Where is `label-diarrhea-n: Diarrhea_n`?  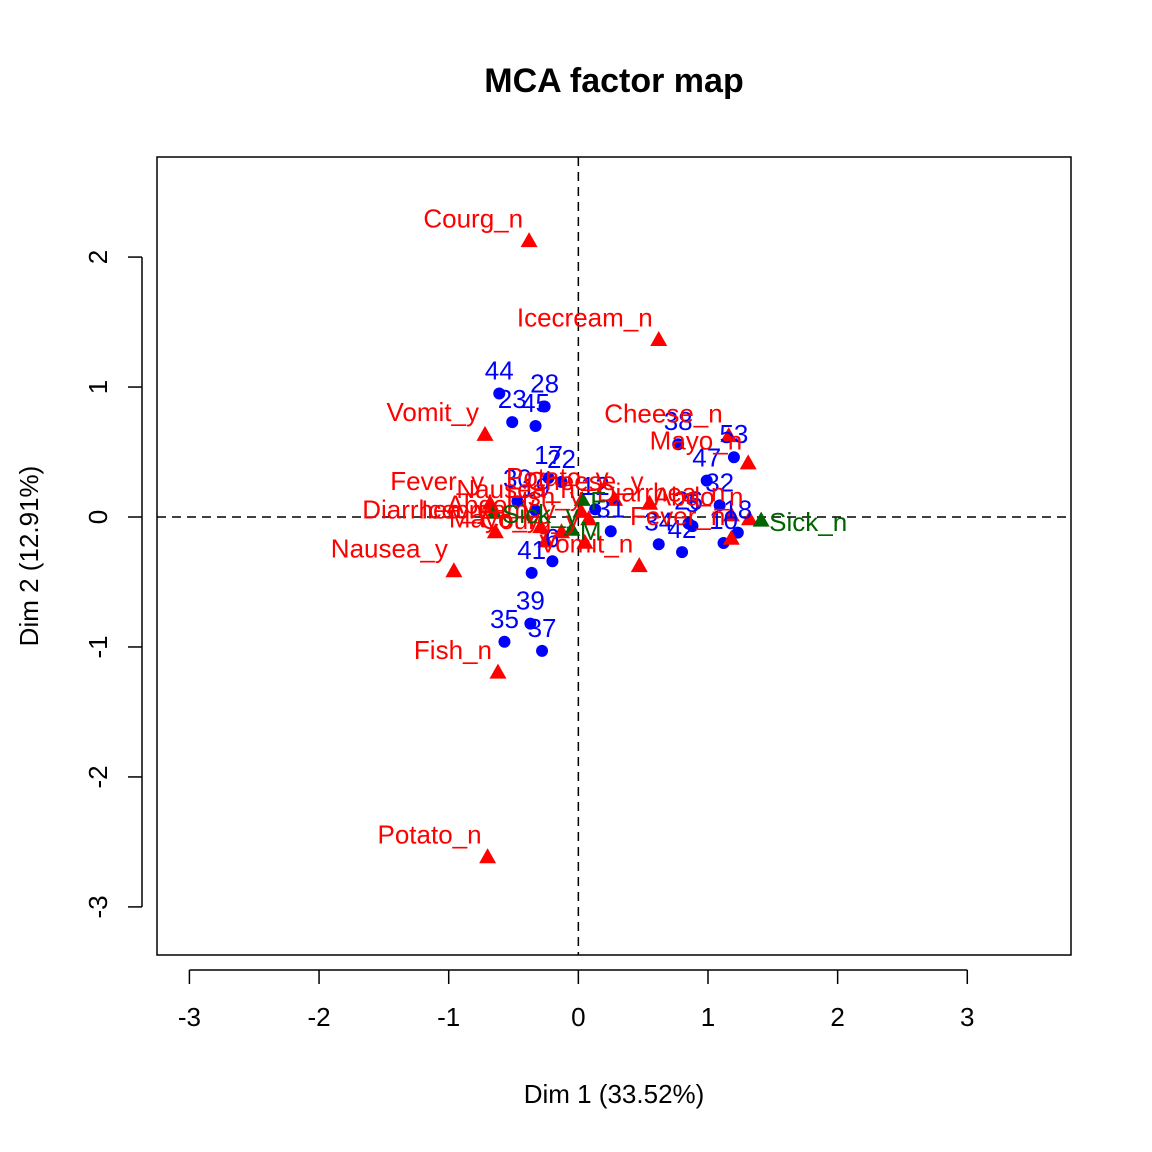
label-diarrhea-n: Diarrhea_n is located at coordinates (661, 493).